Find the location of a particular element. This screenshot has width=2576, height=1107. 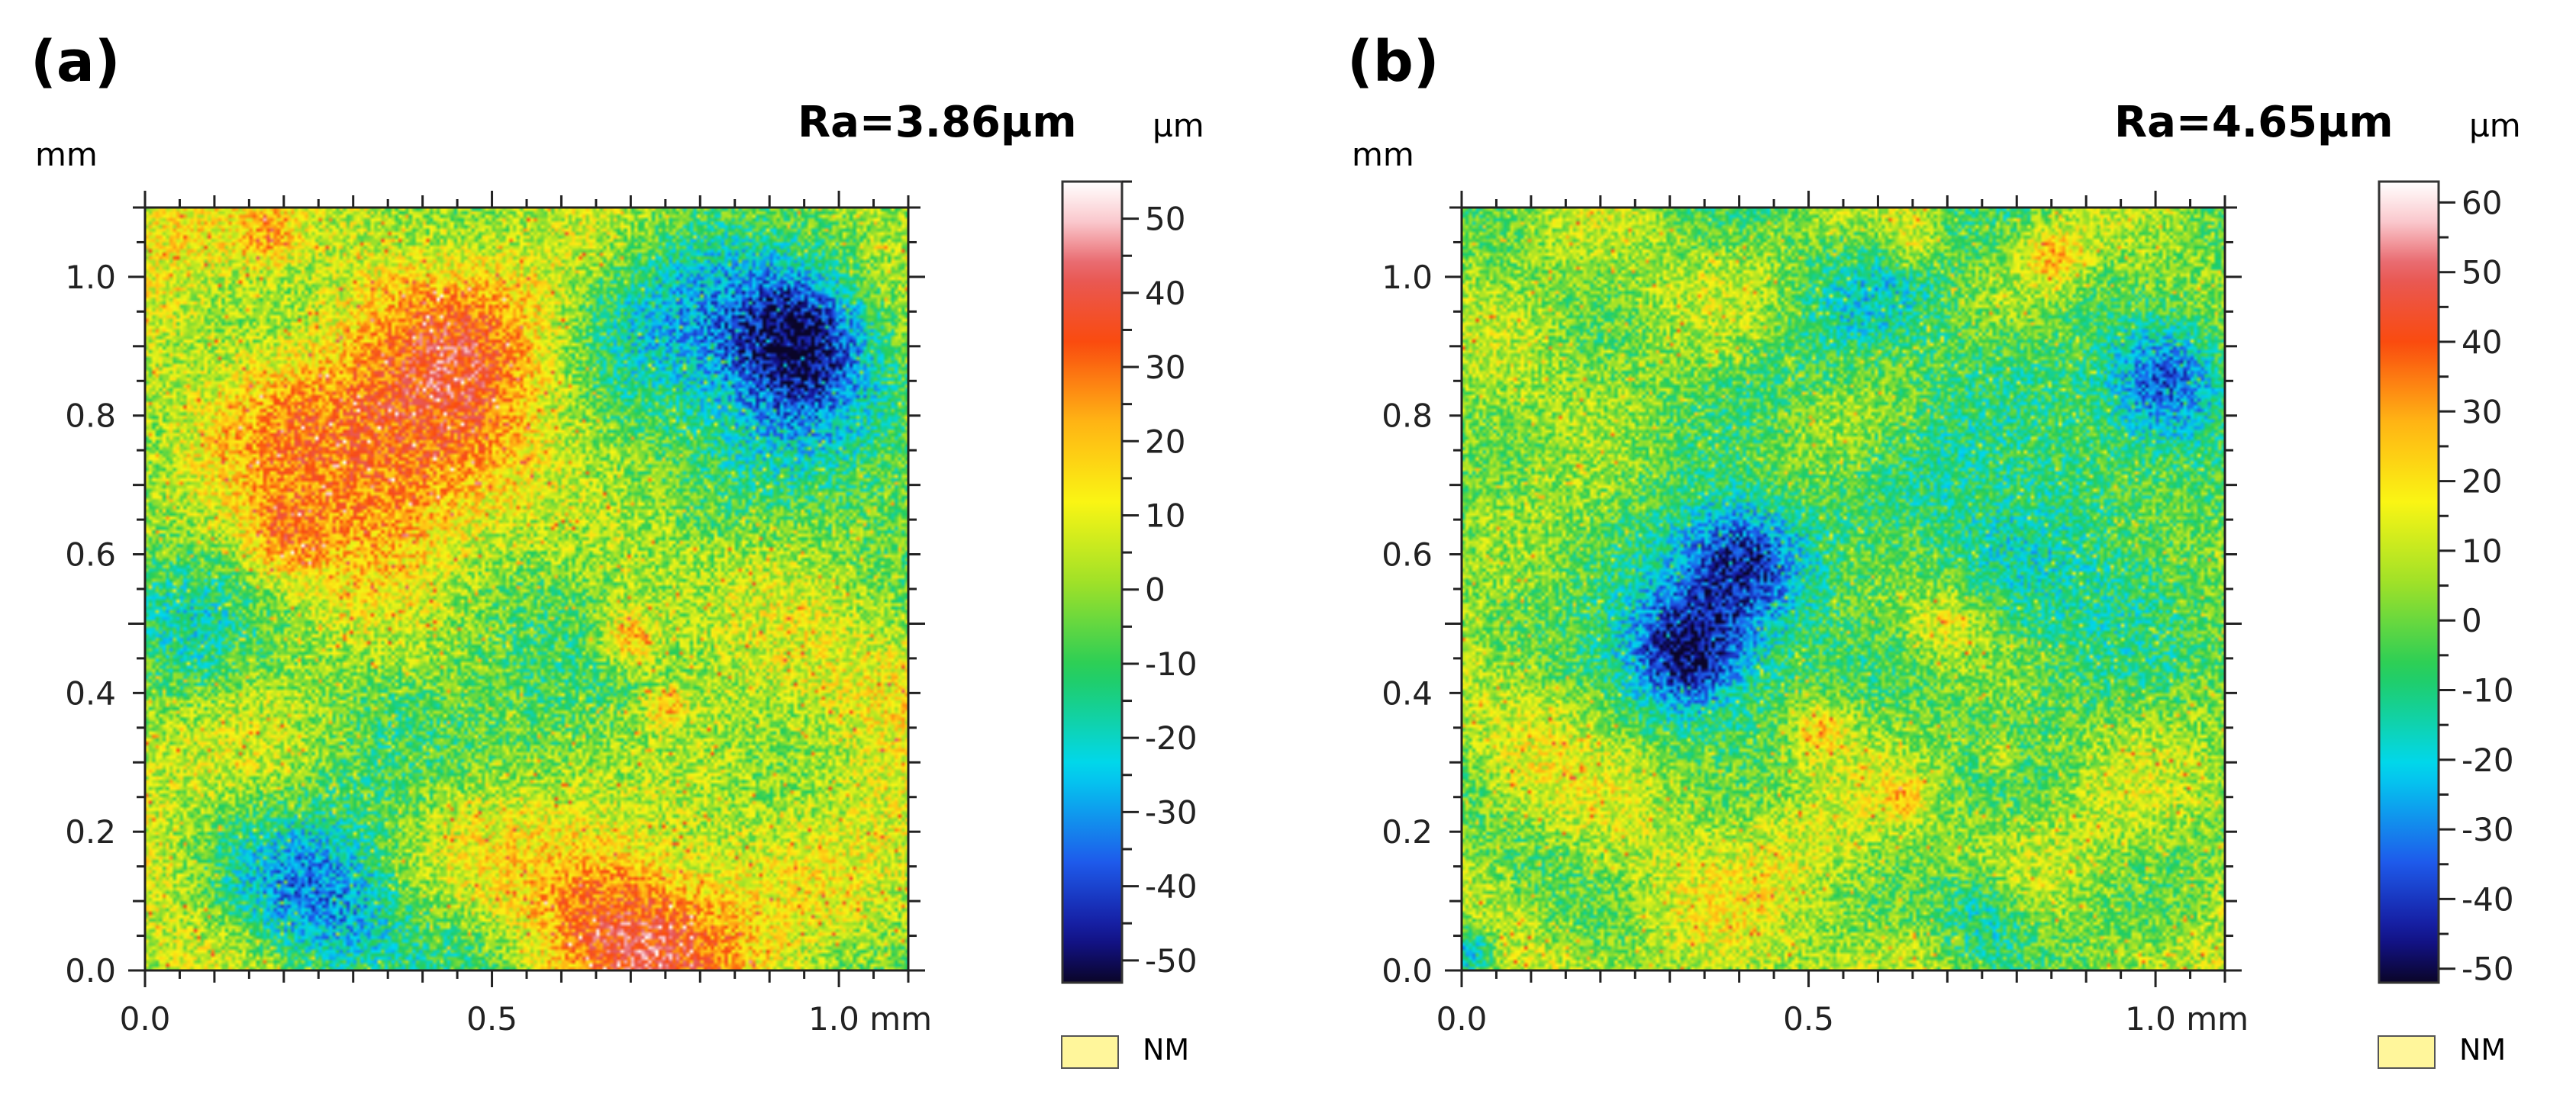

roughness-annotation: Ra=4.65µm is located at coordinates (2254, 122).